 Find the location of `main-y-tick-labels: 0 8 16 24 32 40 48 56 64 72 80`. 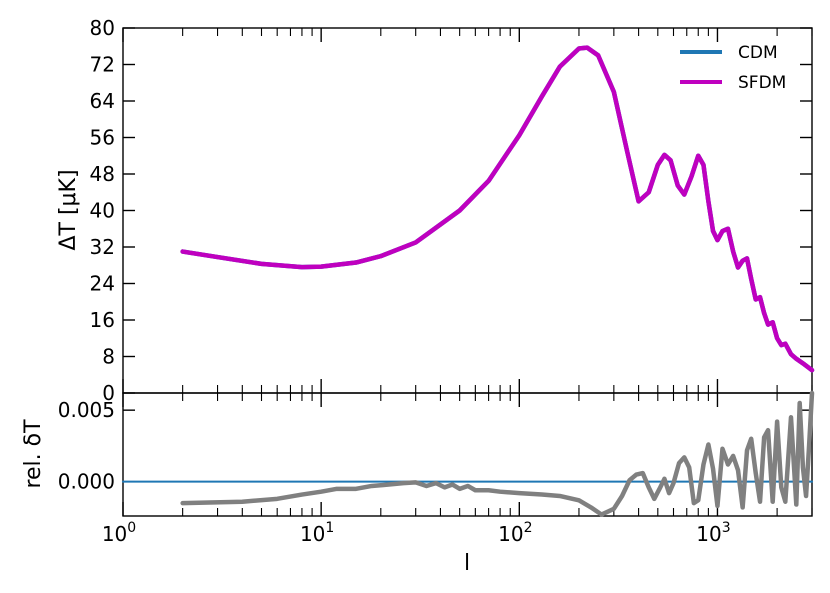

main-y-tick-labels: 0 8 16 24 32 40 48 56 64 72 80 is located at coordinates (102, 210).